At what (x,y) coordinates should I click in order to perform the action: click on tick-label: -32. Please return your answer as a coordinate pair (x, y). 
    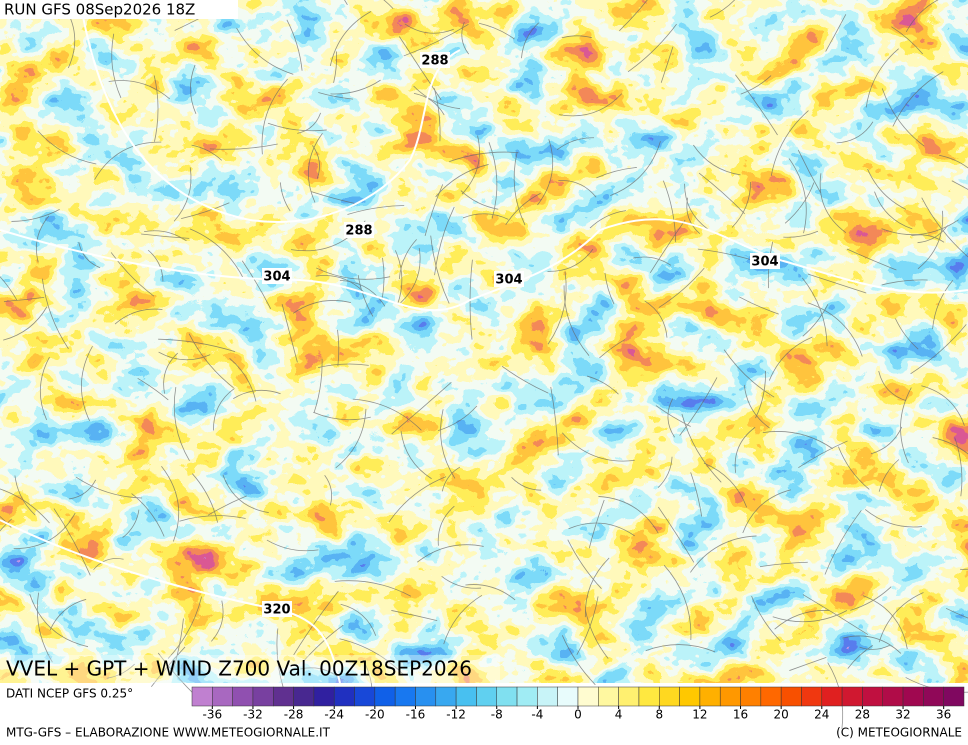
    Looking at the image, I should click on (253, 715).